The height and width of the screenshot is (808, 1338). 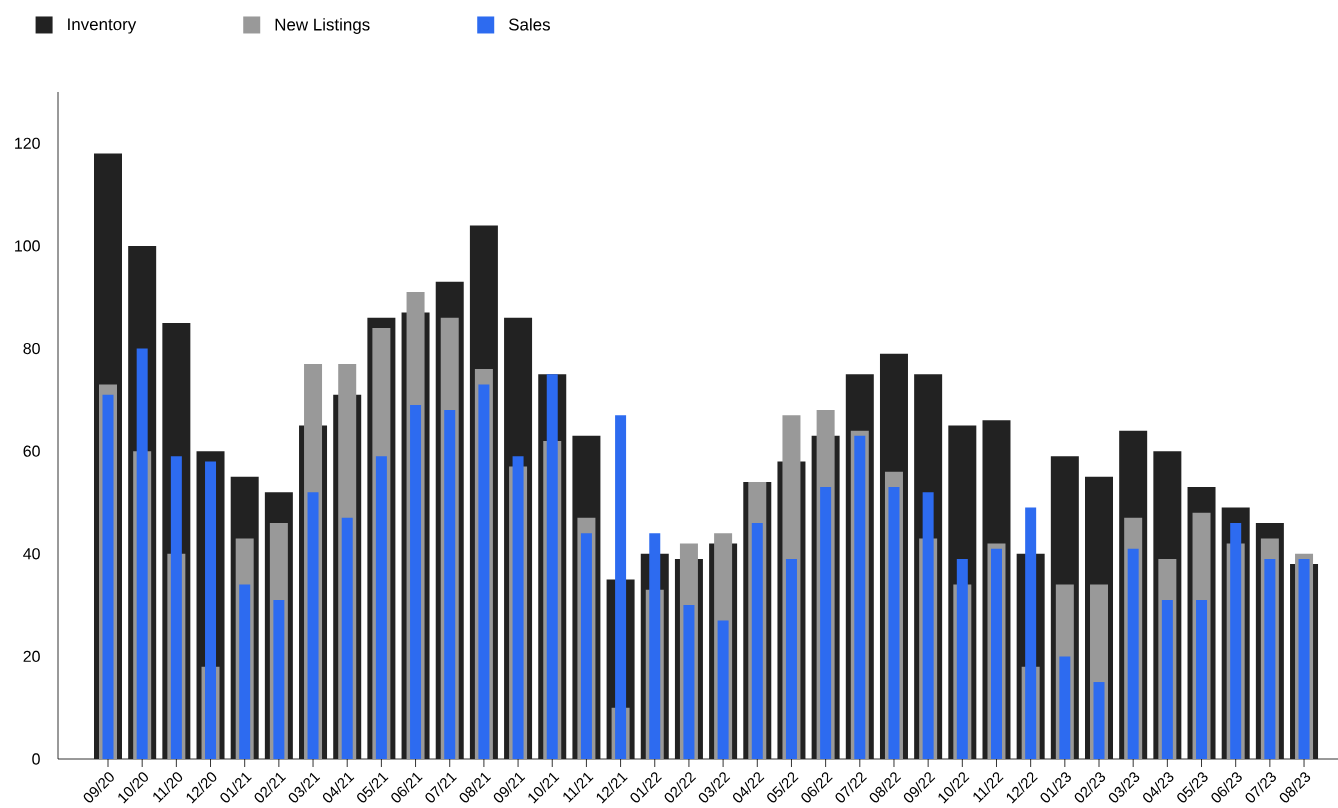 What do you see at coordinates (102, 26) in the screenshot?
I see `legend-label: Inventory` at bounding box center [102, 26].